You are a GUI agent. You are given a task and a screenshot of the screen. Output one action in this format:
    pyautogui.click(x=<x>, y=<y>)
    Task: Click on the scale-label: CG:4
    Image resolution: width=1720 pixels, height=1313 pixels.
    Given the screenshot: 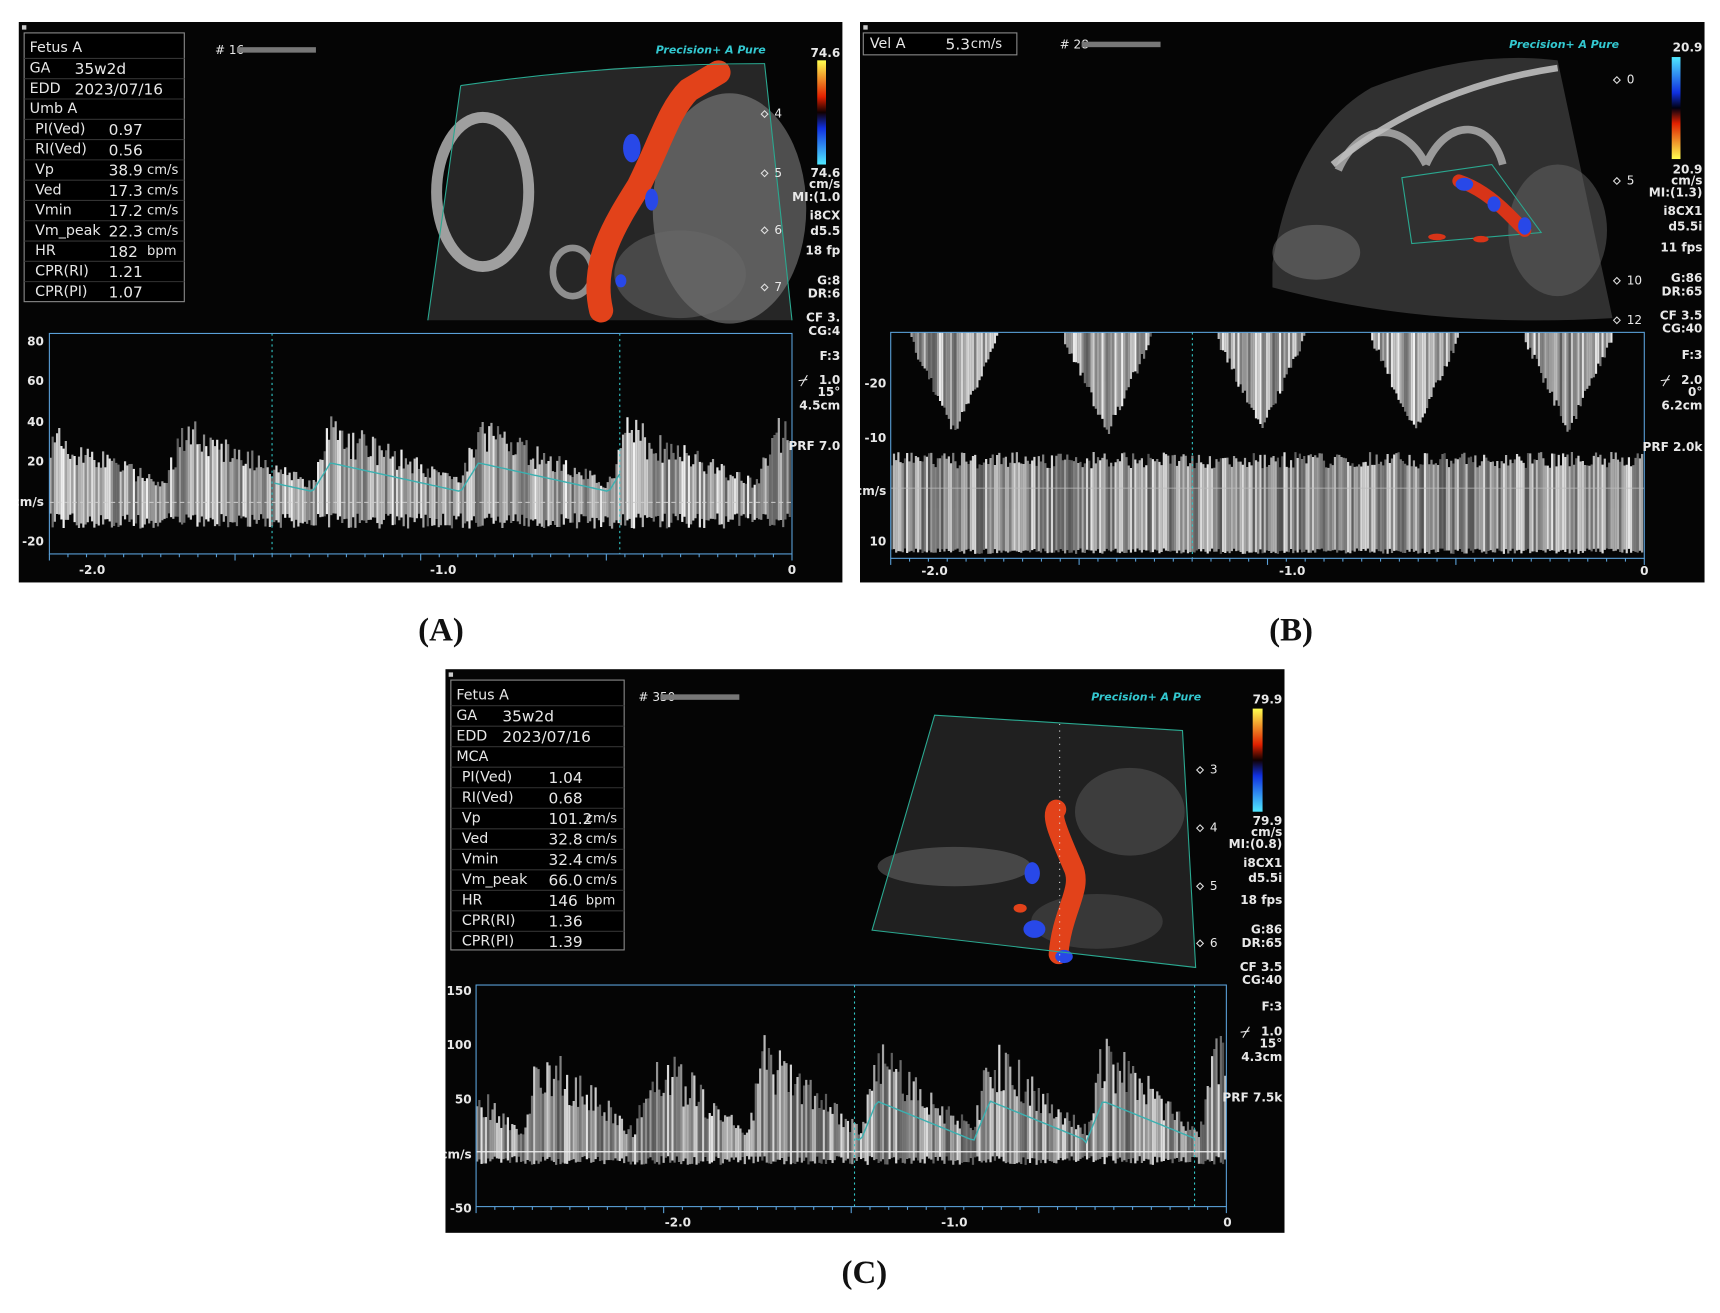 What is the action you would take?
    pyautogui.click(x=824, y=331)
    